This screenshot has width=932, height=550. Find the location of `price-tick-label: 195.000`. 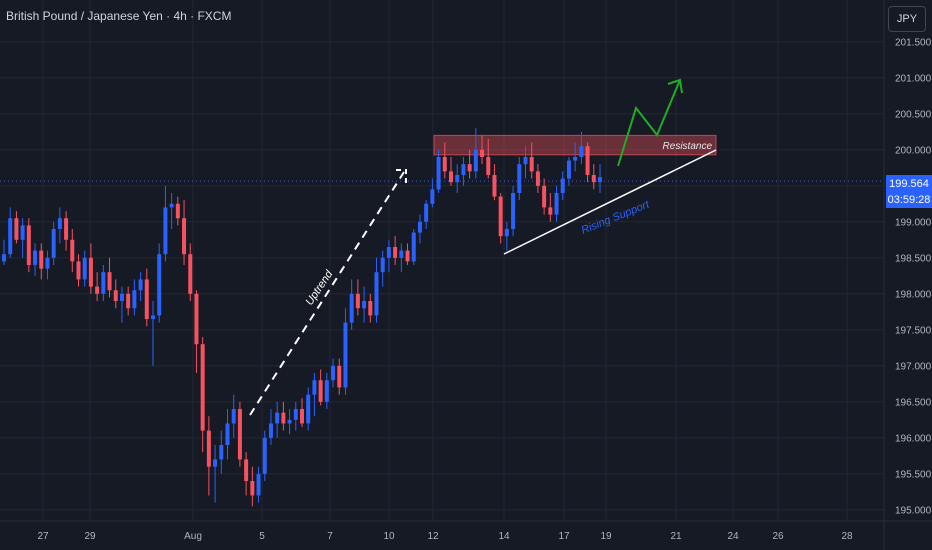

price-tick-label: 195.000 is located at coordinates (913, 510).